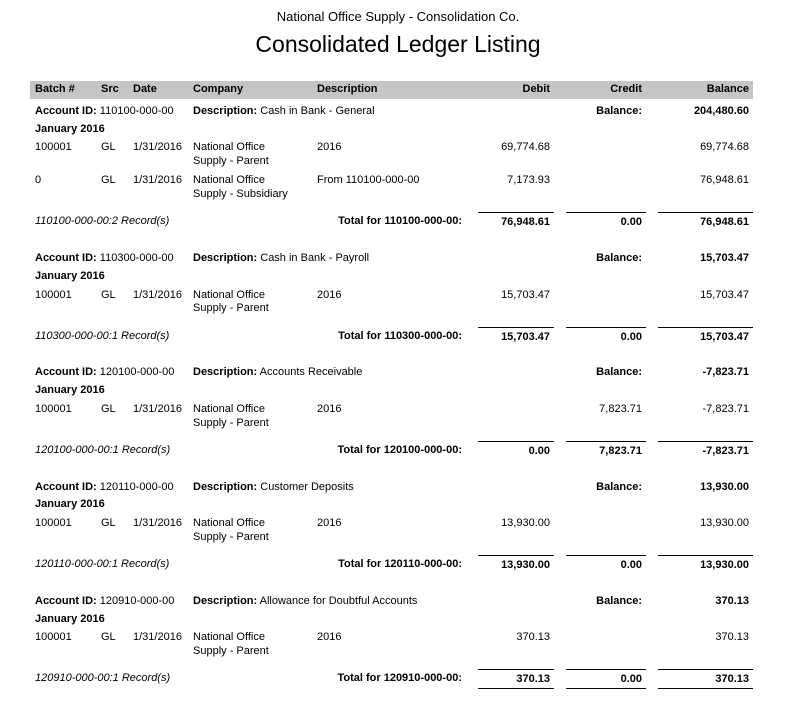 This screenshot has width=796, height=709. Describe the element at coordinates (317, 110) in the screenshot. I see `account-description-value: Cash in Bank - General` at that location.